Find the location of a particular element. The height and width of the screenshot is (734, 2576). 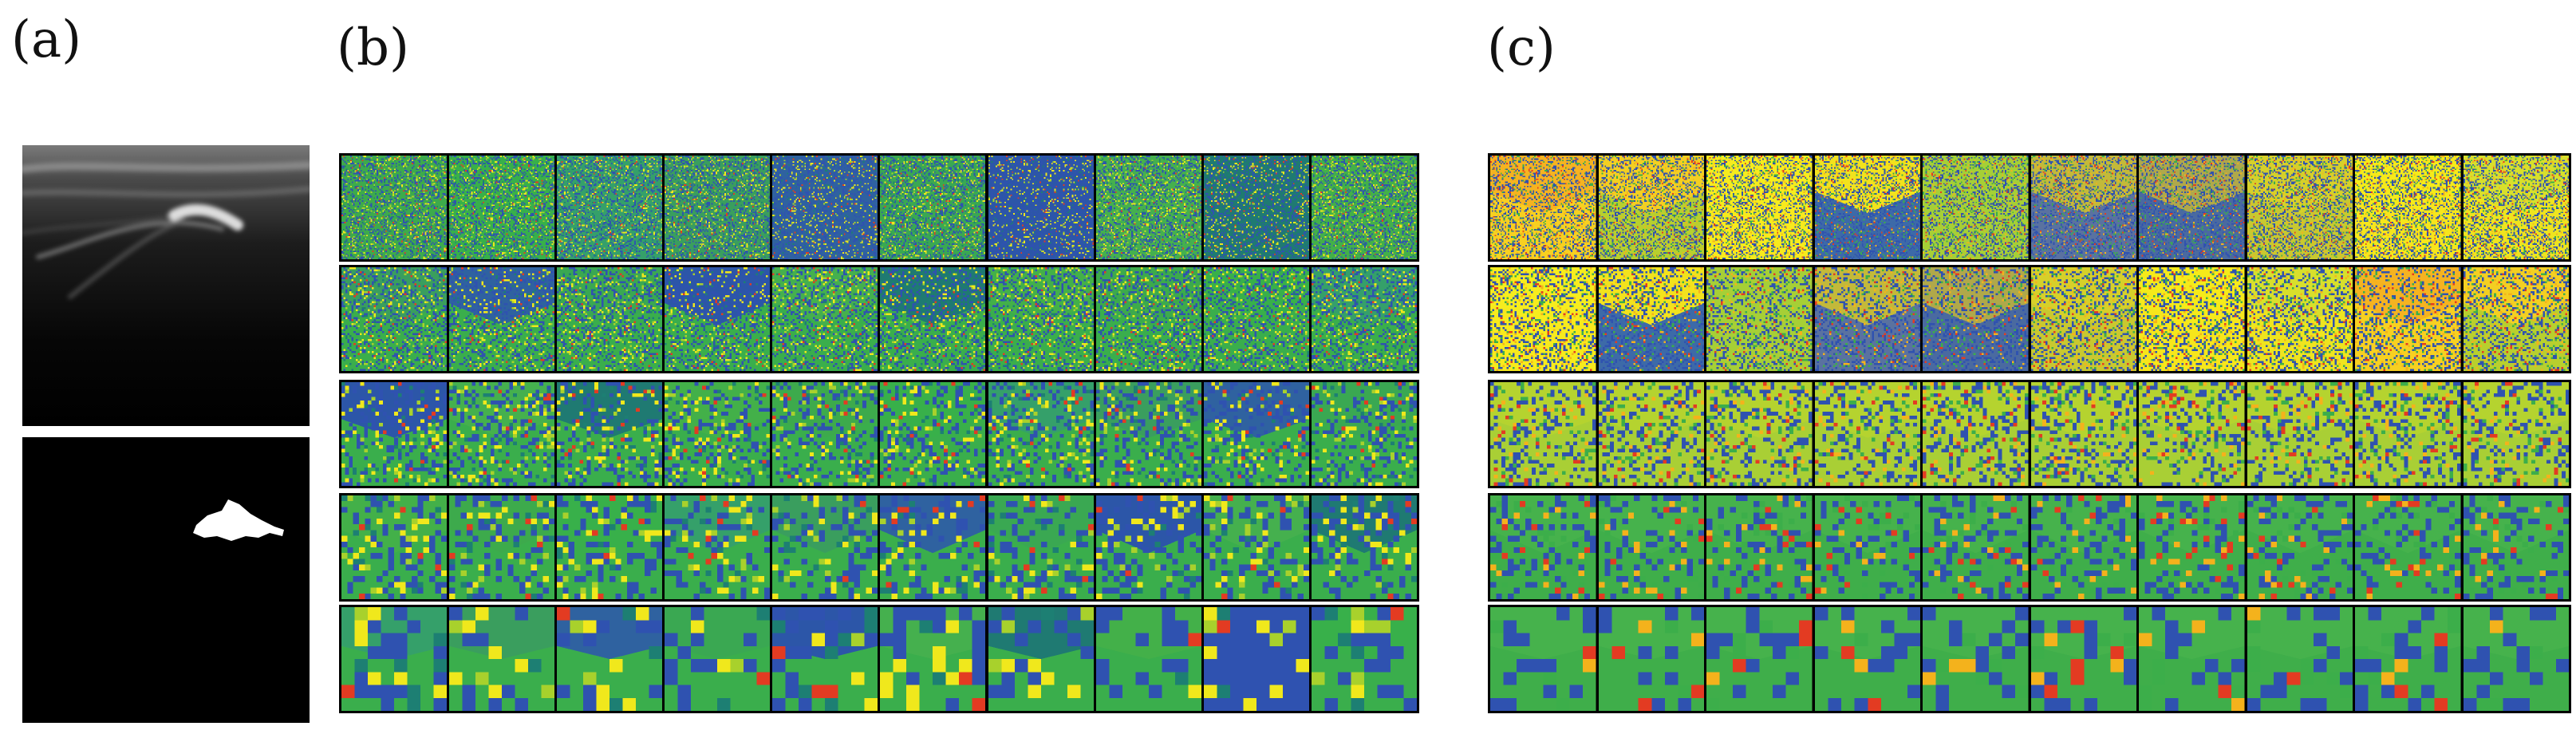

ultrasound-image is located at coordinates (166, 285).